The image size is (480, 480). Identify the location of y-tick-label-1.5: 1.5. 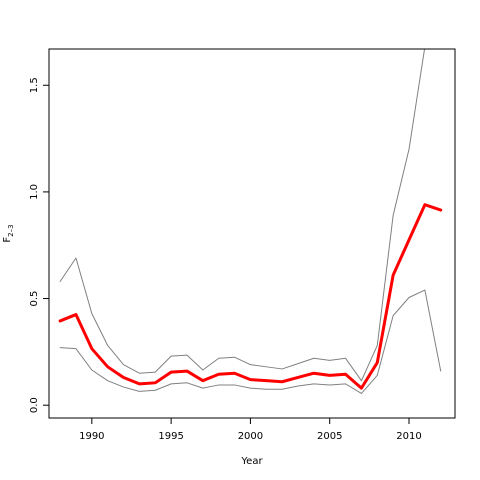
(34, 85).